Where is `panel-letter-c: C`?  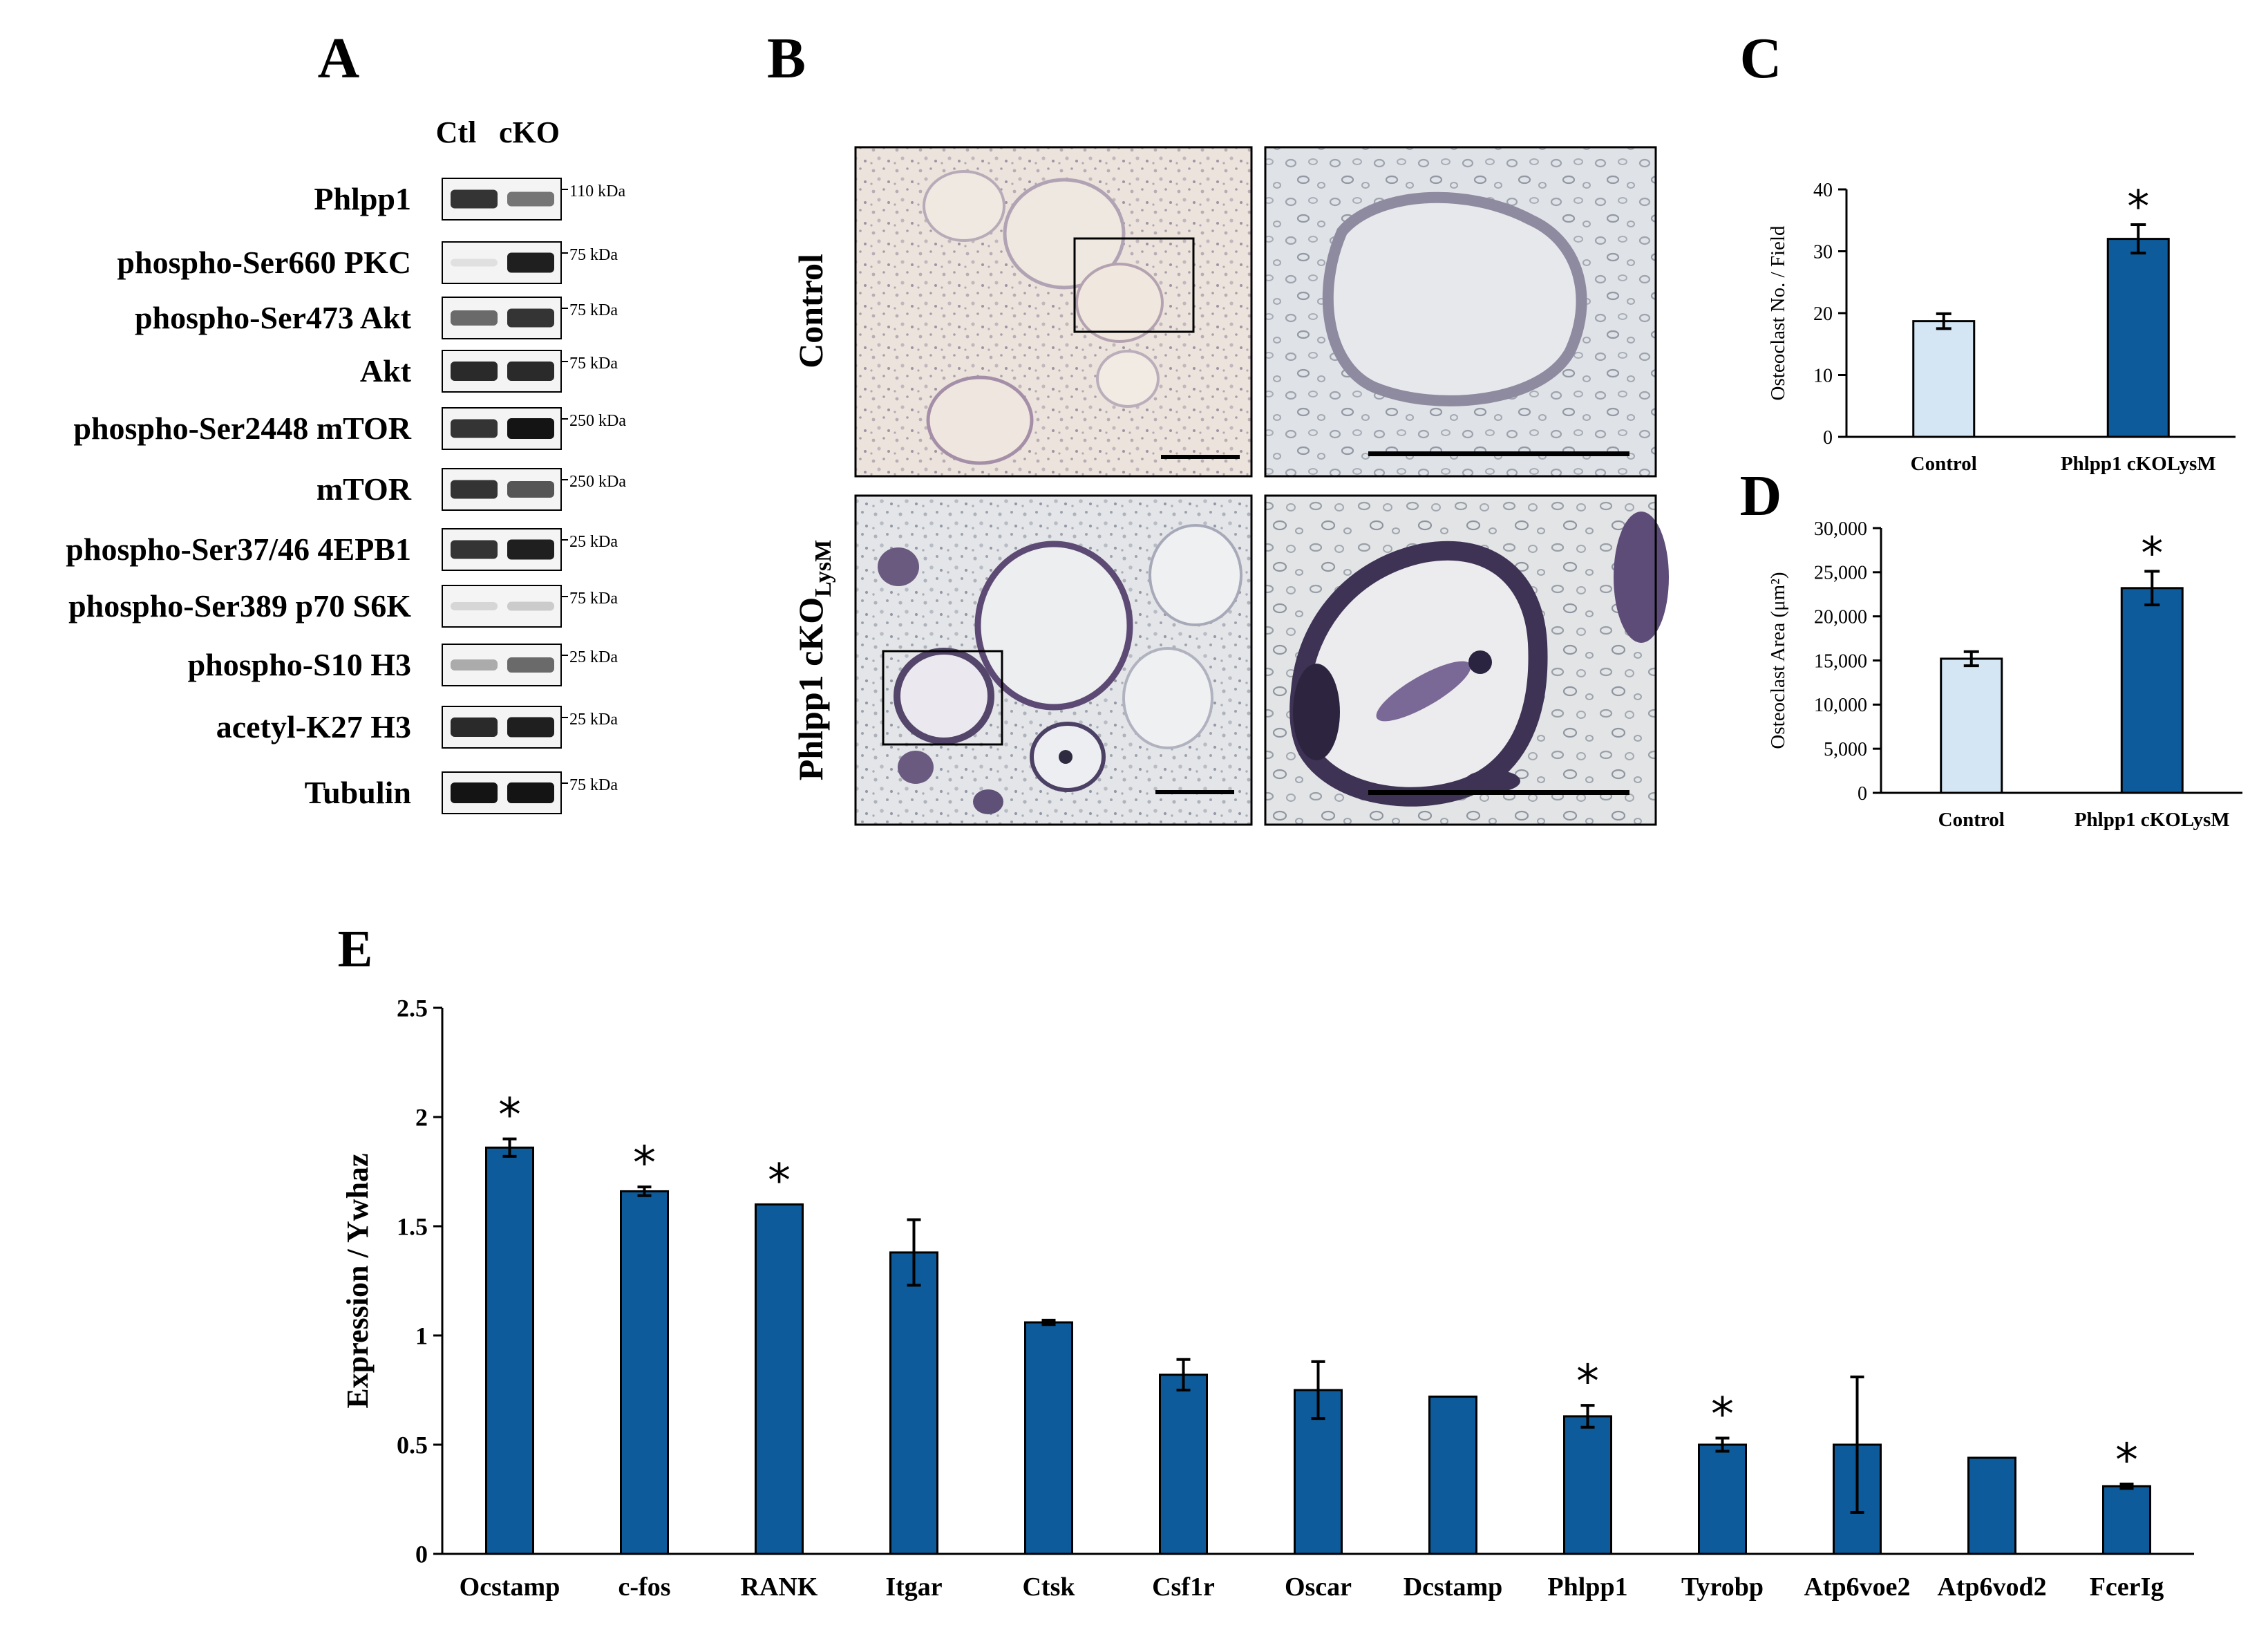
panel-letter-c: C is located at coordinates (1761, 59).